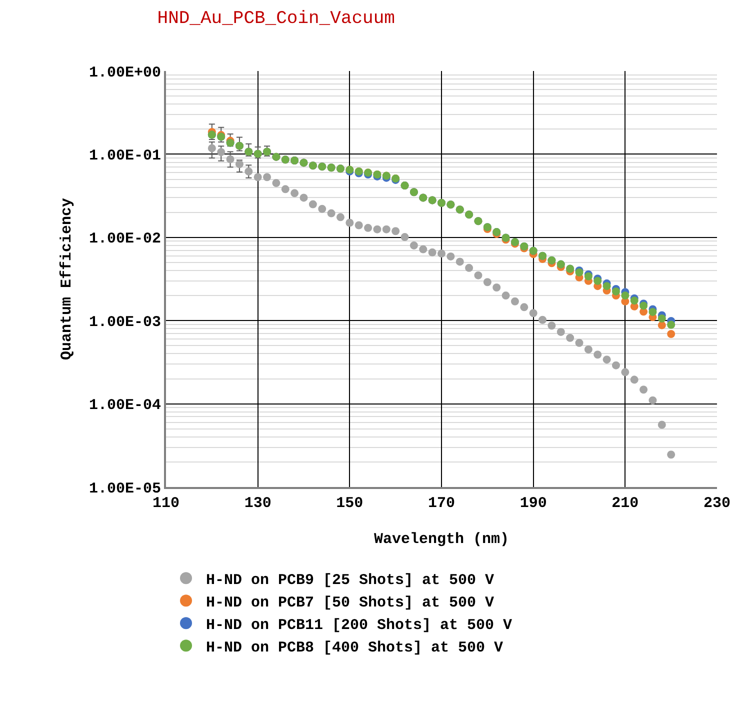  What do you see at coordinates (355, 647) in the screenshot?
I see `legend-label: H-ND on PCB8 [400 Shots] at 500 V` at bounding box center [355, 647].